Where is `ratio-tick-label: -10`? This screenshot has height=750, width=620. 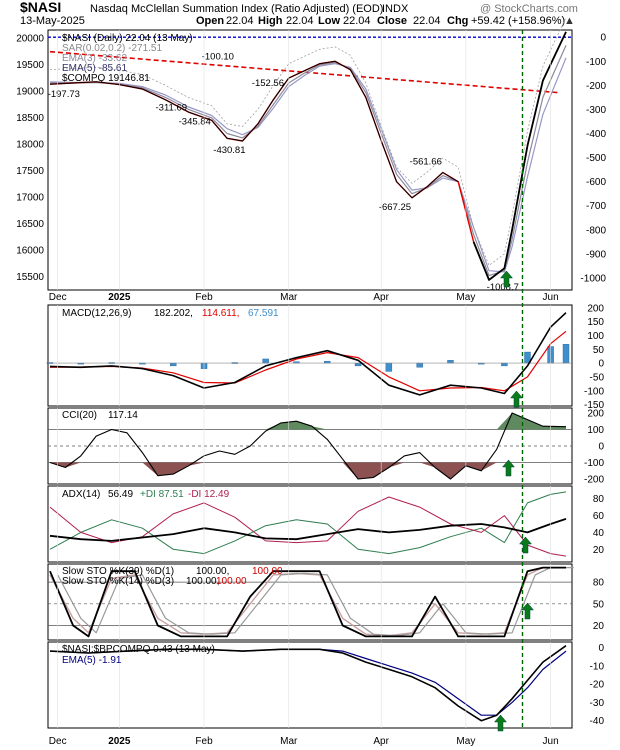 ratio-tick-label: -10 is located at coordinates (597, 666).